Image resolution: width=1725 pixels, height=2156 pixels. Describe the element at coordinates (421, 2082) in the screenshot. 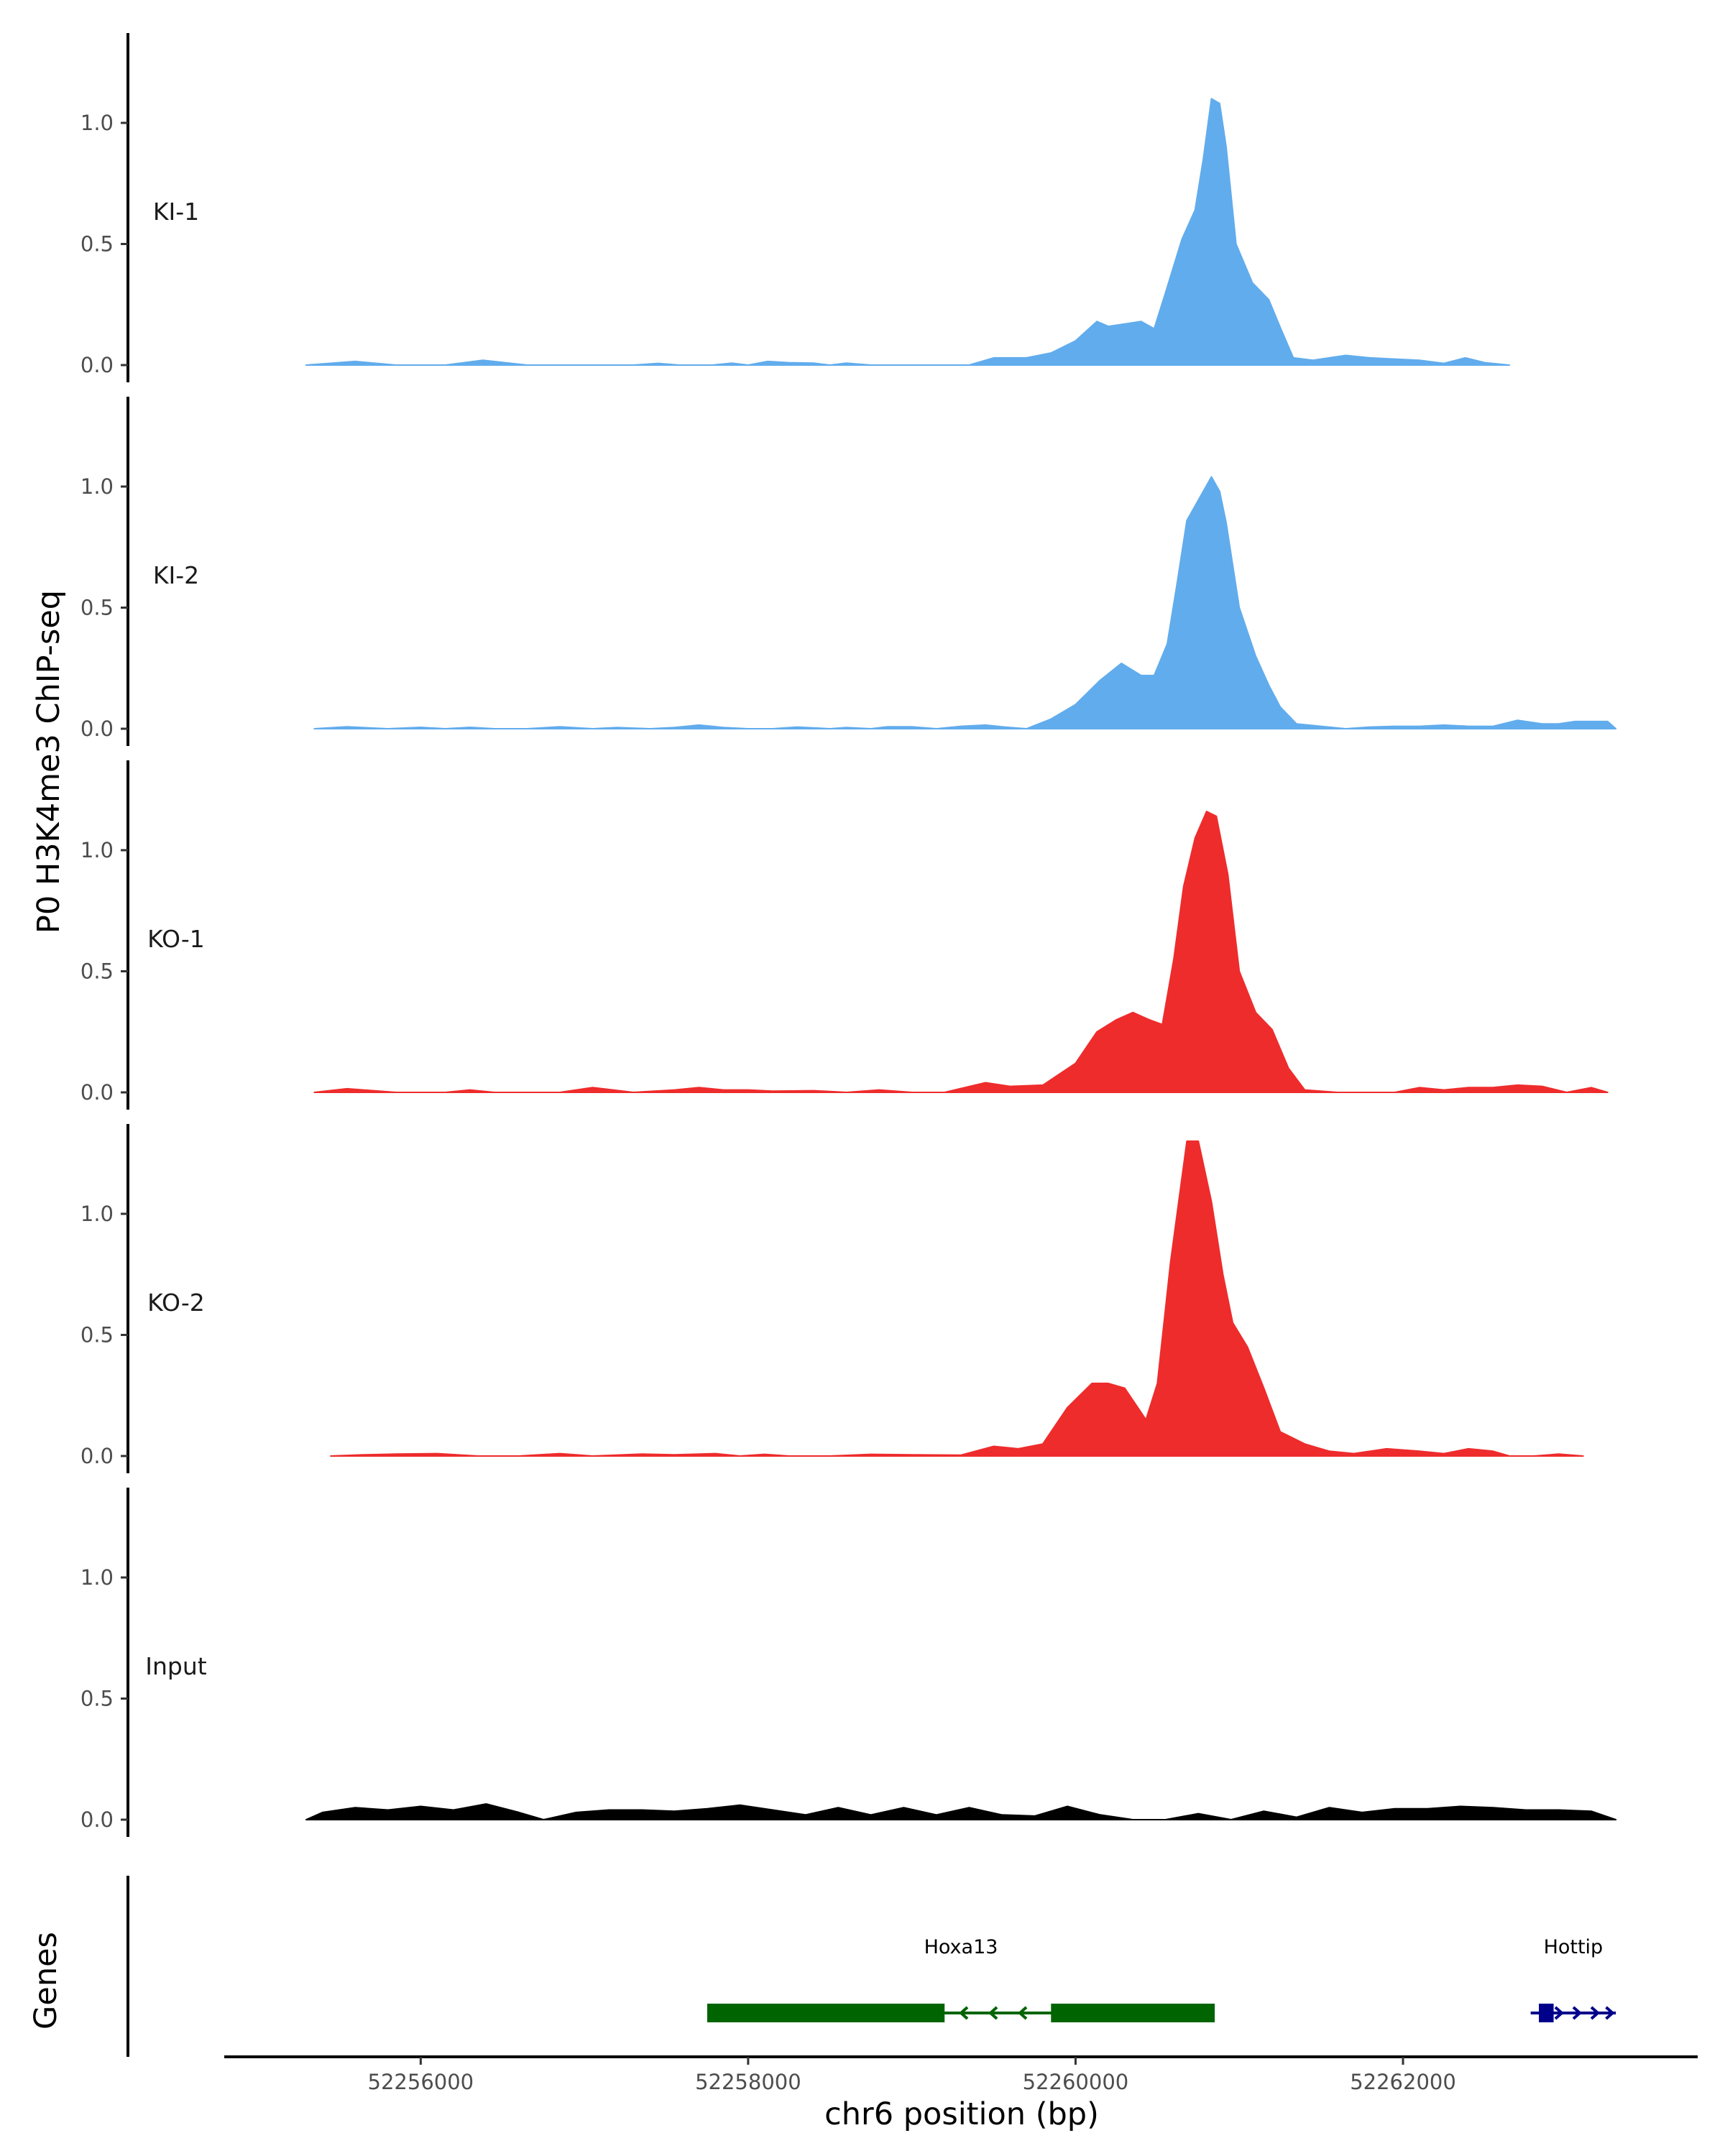

I see `x-tick-label: 52256000` at that location.